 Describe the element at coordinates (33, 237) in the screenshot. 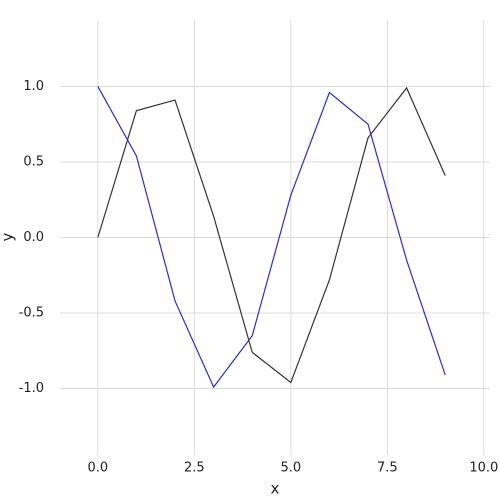

I see `y-tick-label: 0.0` at that location.